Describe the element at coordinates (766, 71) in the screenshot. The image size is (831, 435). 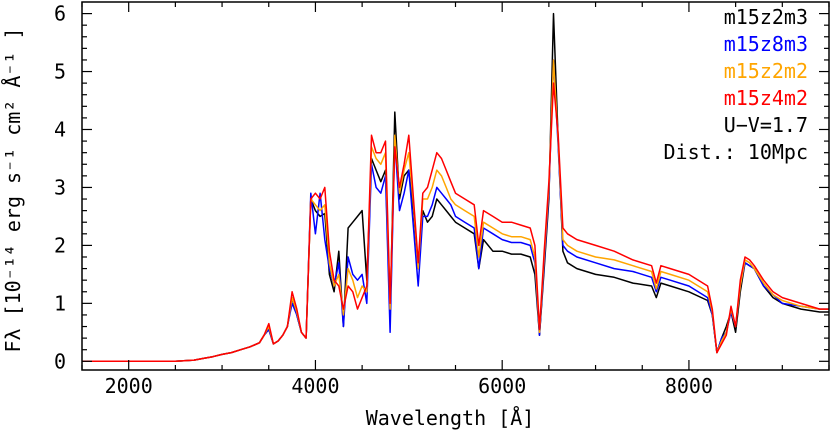
I see `legend-entry-m15z2m2: m15z2m2` at that location.